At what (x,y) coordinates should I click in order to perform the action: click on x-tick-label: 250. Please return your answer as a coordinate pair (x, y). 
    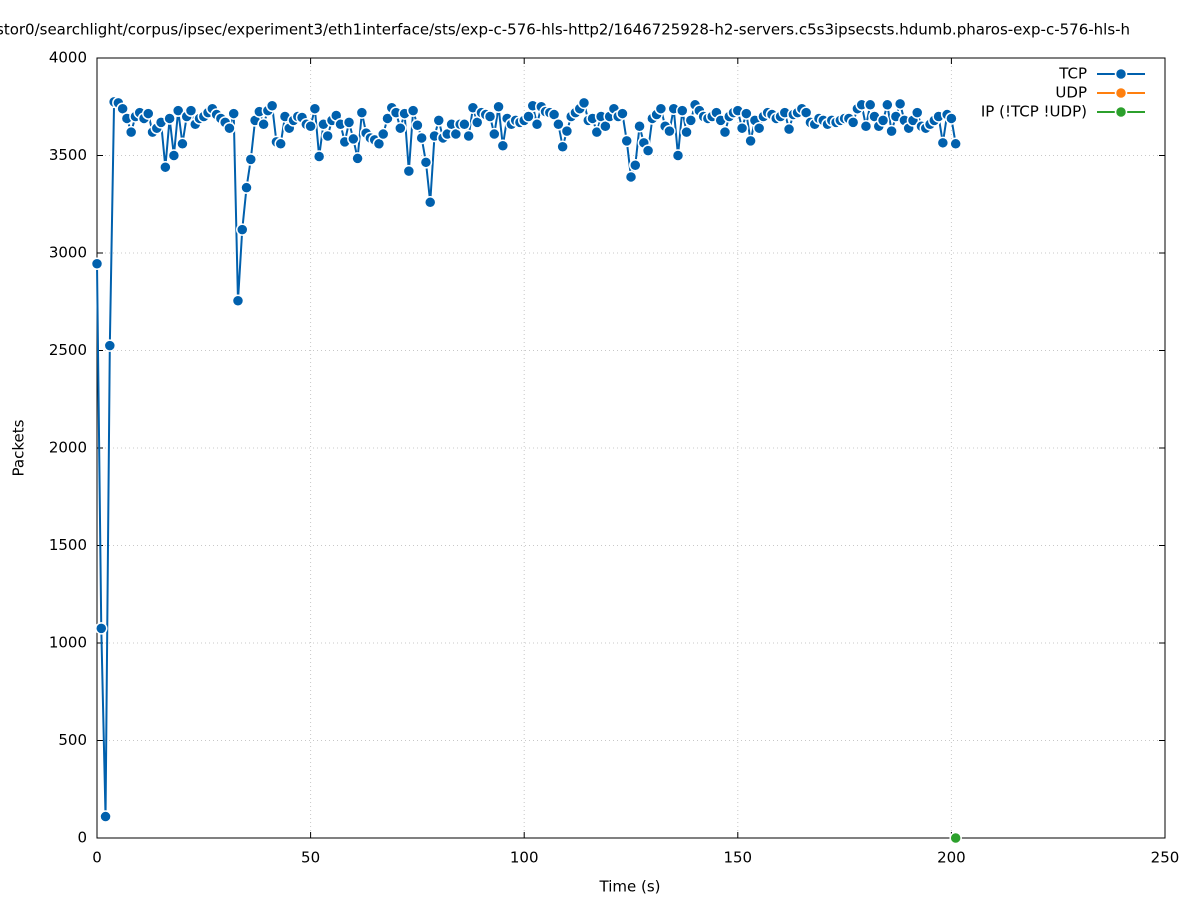
    Looking at the image, I should click on (1165, 858).